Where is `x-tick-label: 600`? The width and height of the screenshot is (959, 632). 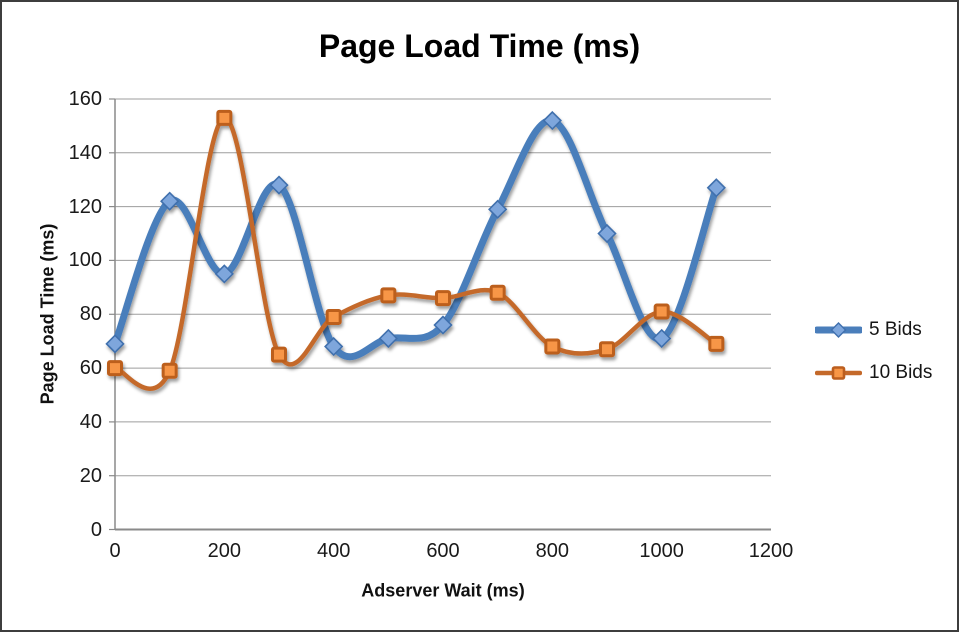 x-tick-label: 600 is located at coordinates (443, 551).